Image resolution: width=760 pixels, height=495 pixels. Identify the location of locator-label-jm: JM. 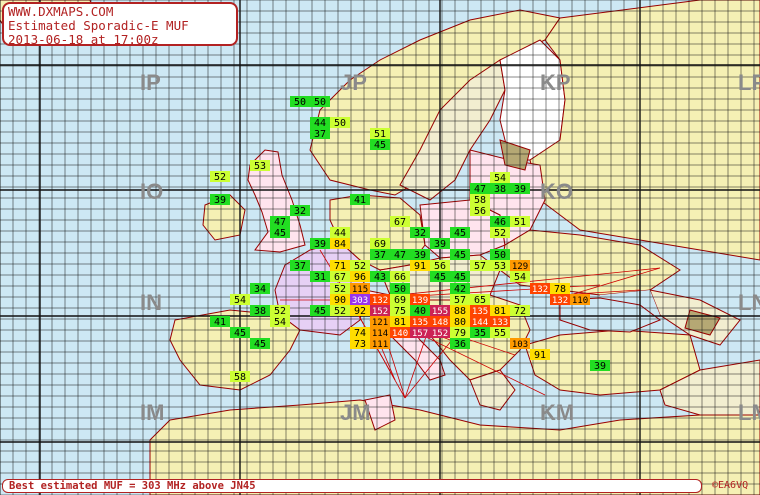
(355, 412).